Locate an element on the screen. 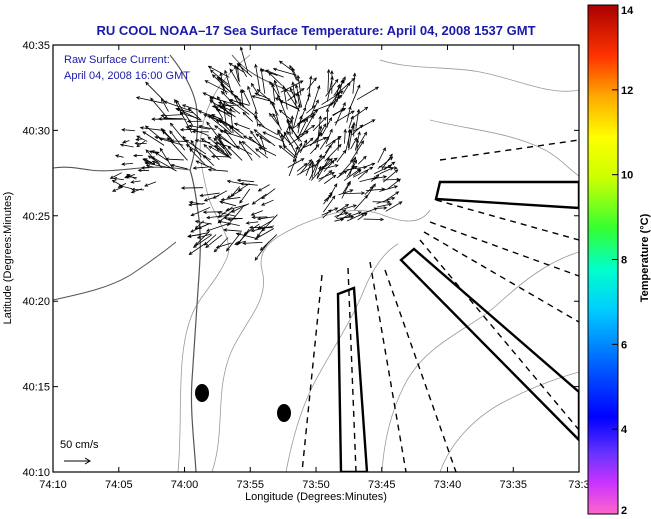 The width and height of the screenshot is (651, 519). colorbar-tick-label: 6 is located at coordinates (624, 345).